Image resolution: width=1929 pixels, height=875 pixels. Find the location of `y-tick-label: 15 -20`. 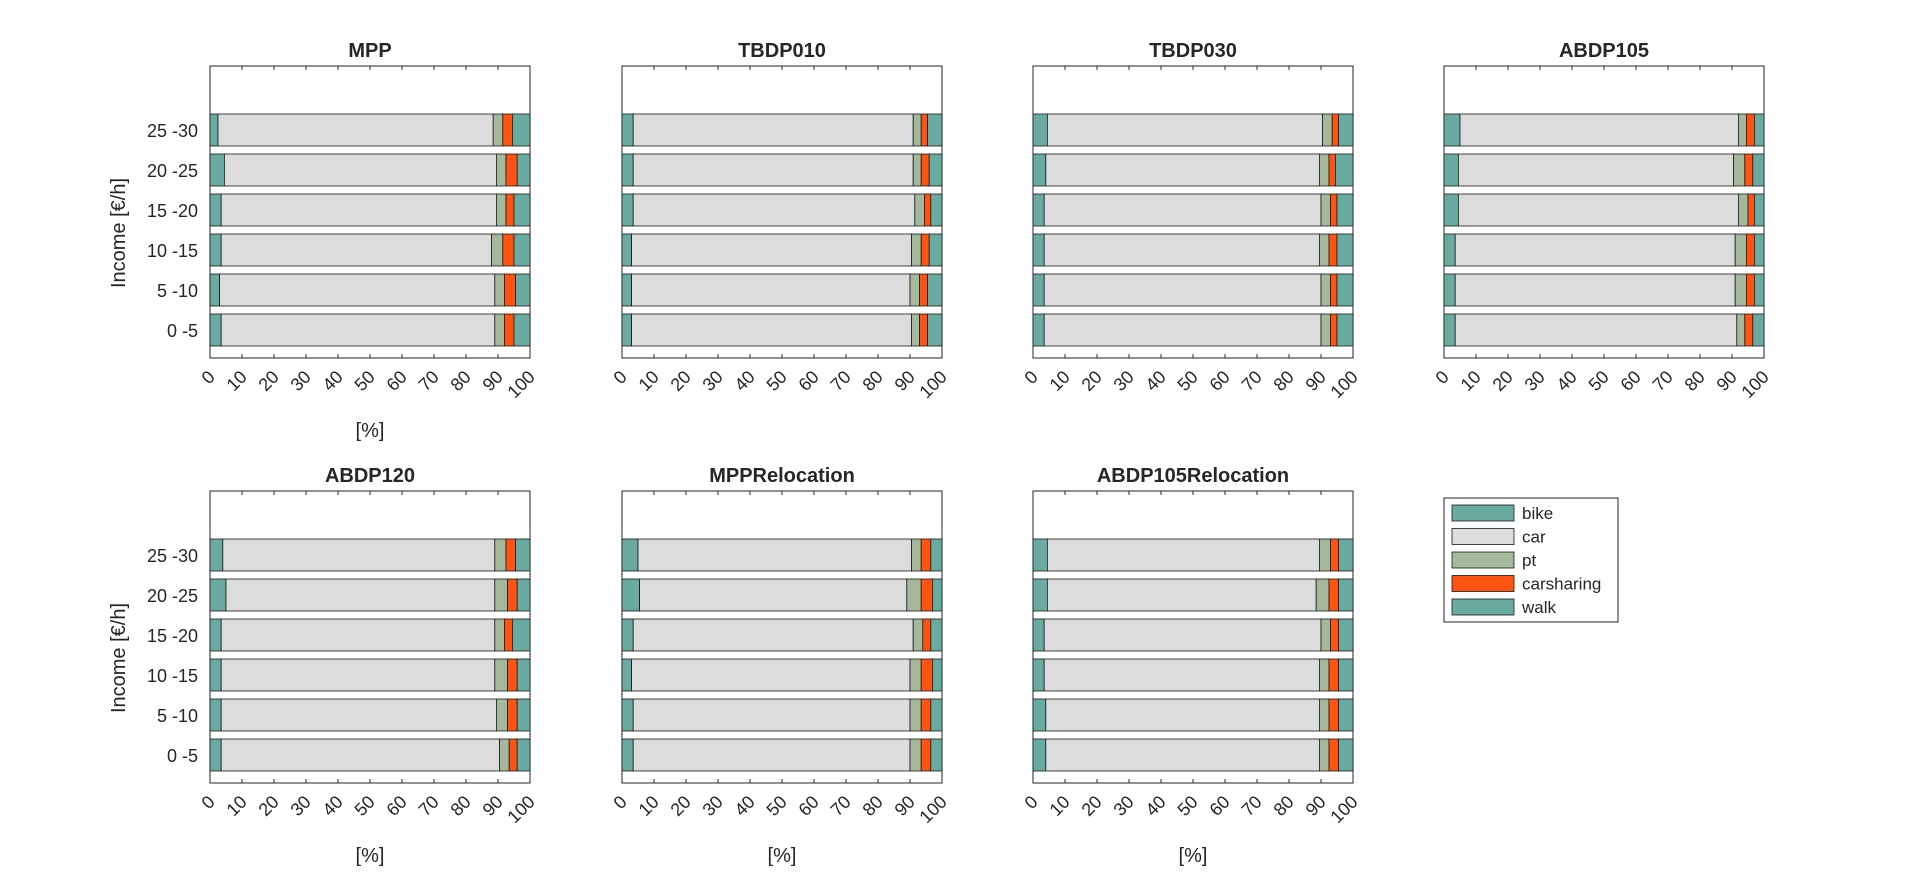

y-tick-label: 15 -20 is located at coordinates (172, 211).